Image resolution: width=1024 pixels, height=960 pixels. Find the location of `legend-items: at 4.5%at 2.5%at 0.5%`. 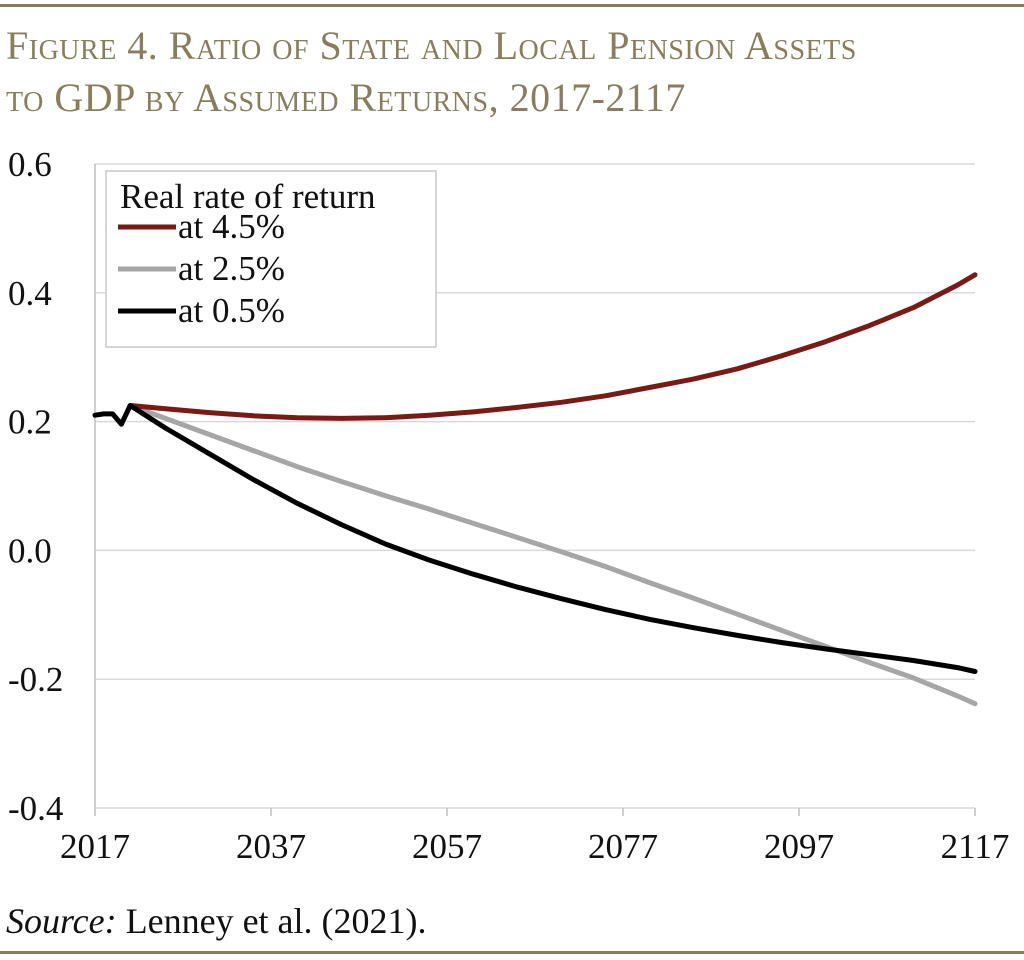

legend-items: at 4.5%at 2.5%at 0.5% is located at coordinates (201, 268).